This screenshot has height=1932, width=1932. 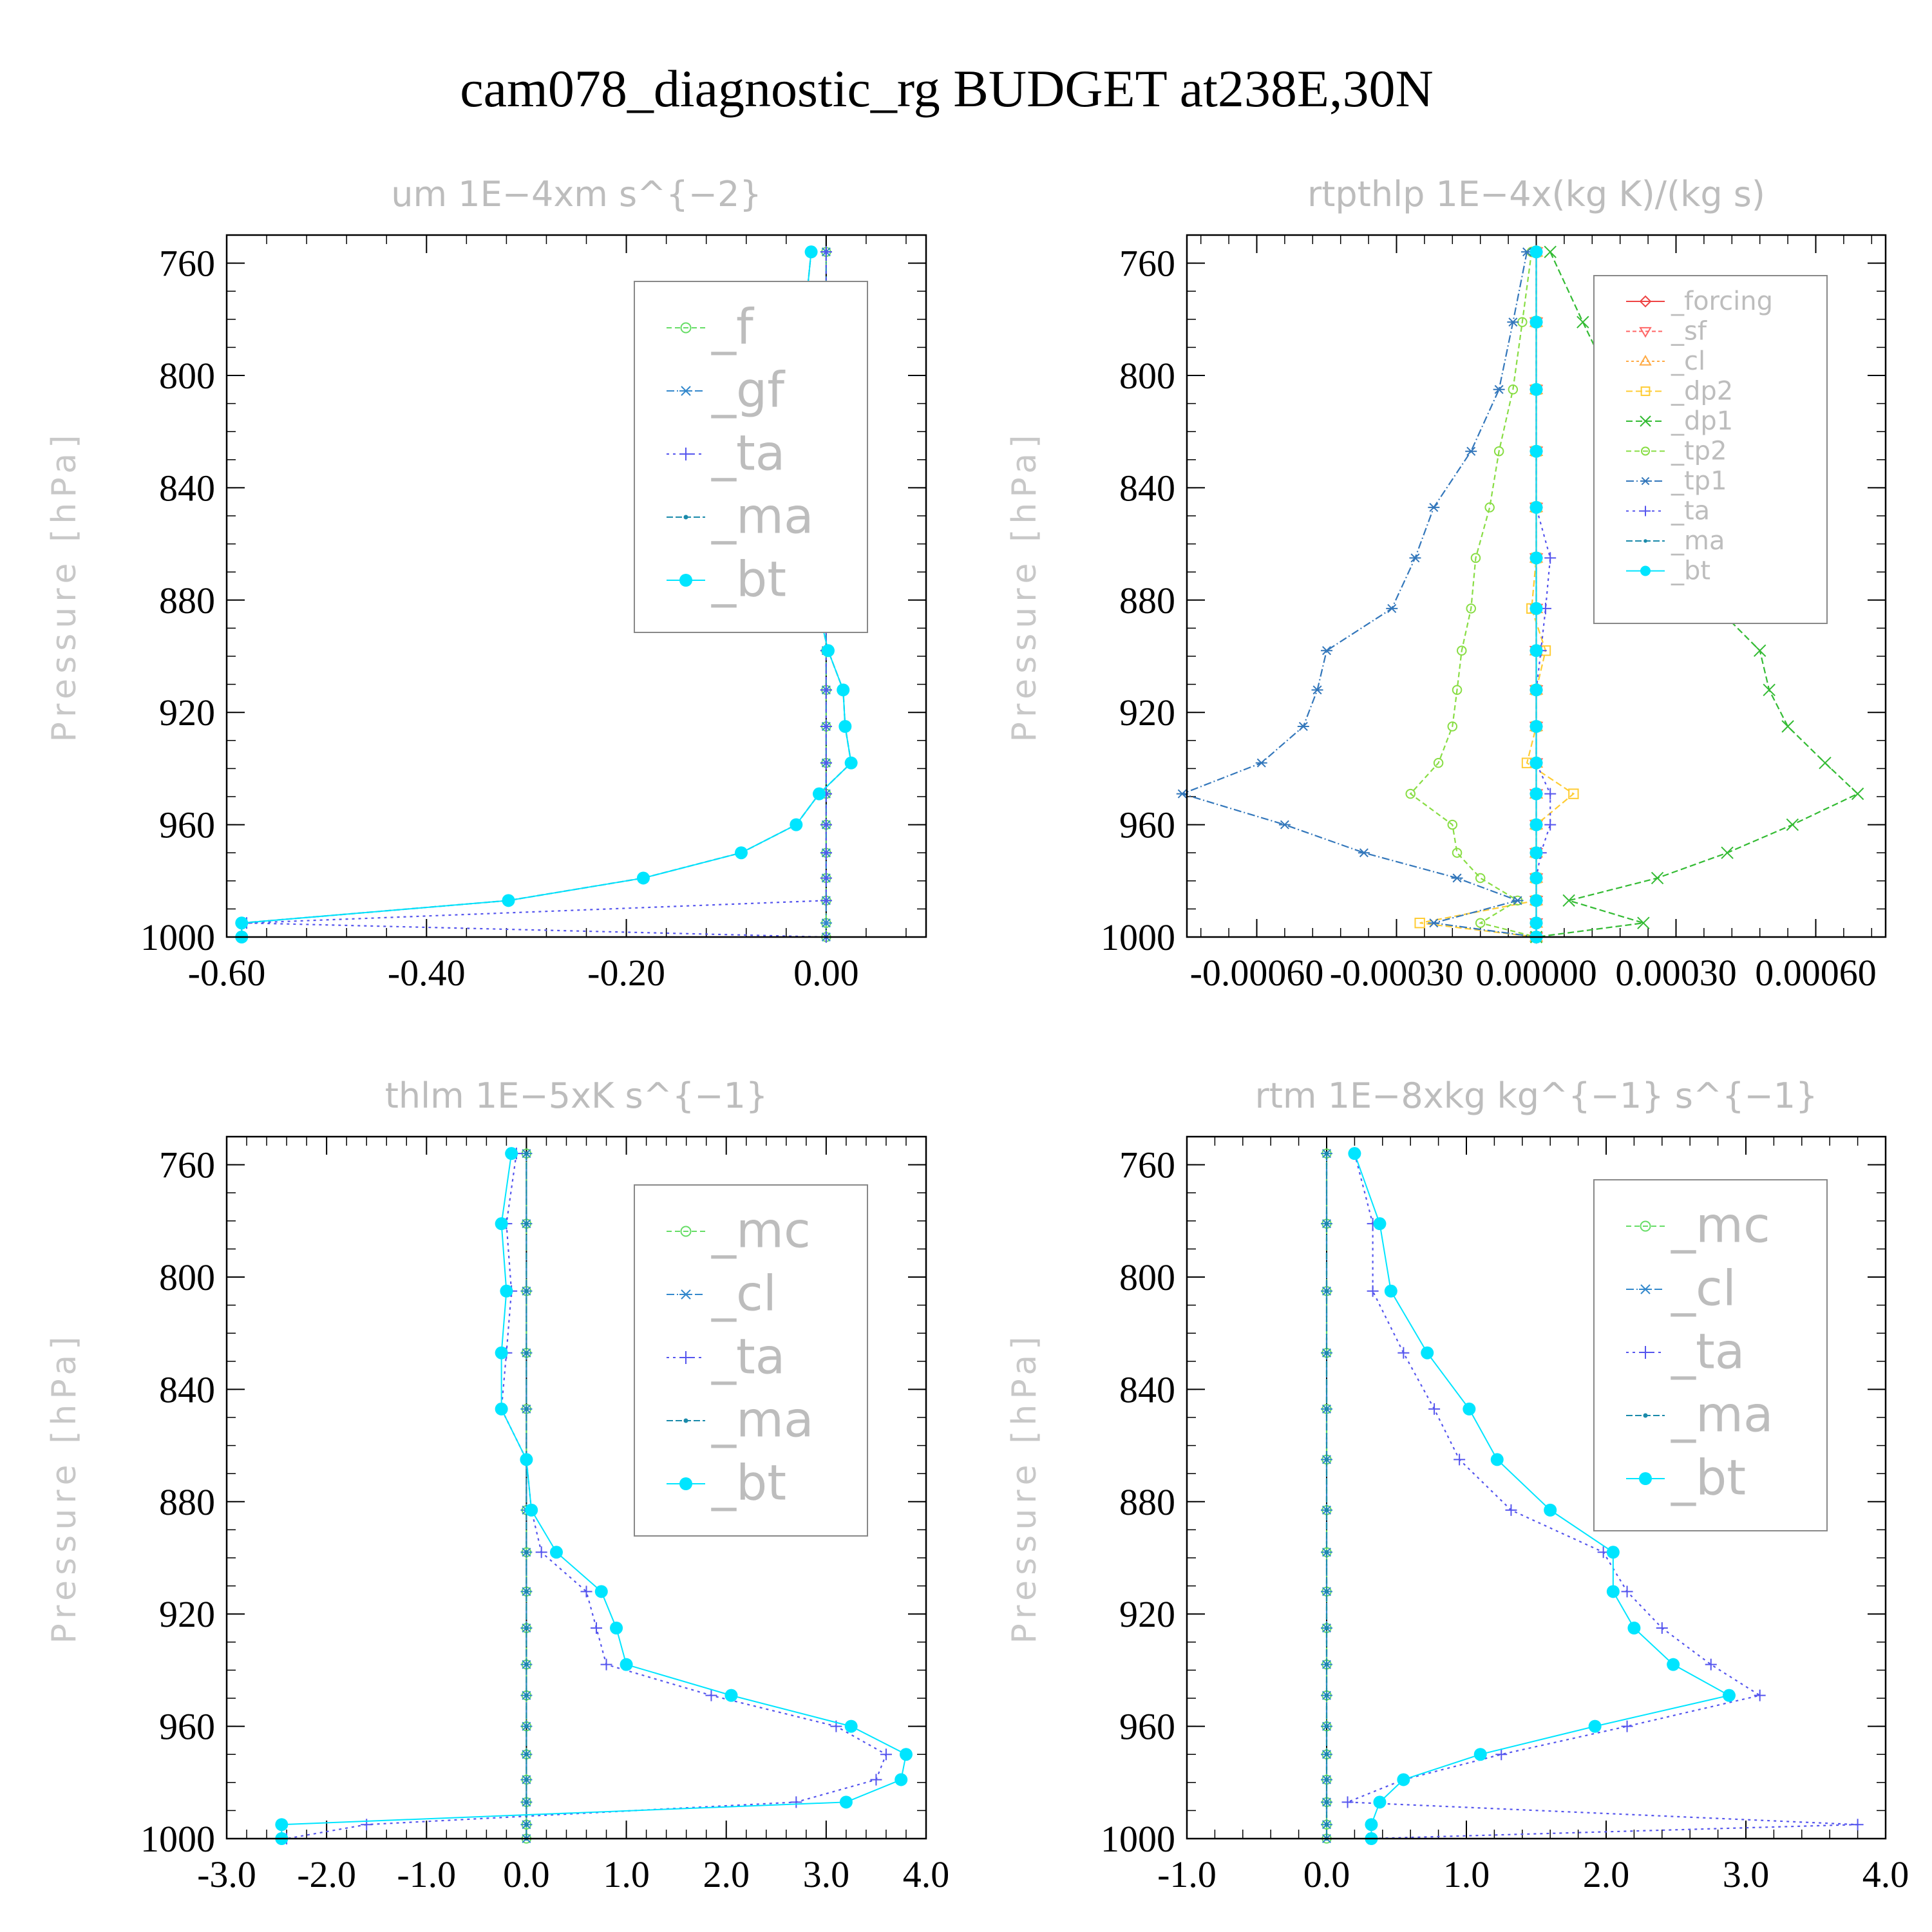 I want to click on x-tick-label: 0.00000, so click(x=1536, y=973).